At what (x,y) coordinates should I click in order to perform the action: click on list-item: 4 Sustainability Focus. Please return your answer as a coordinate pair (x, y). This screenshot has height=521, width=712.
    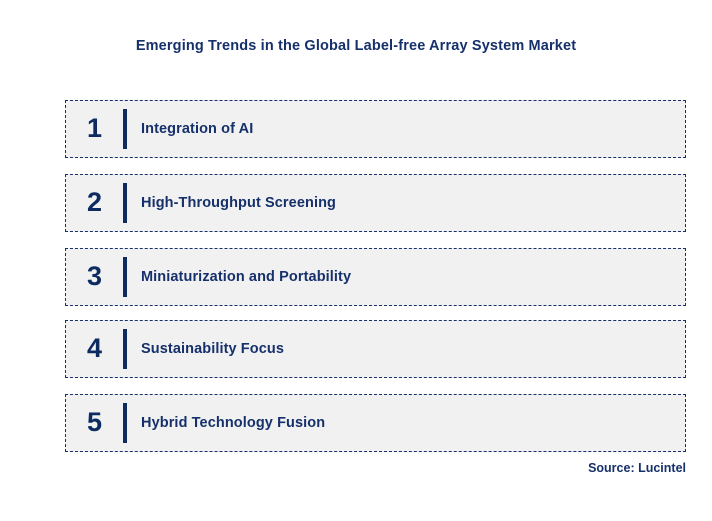
    Looking at the image, I should click on (375, 349).